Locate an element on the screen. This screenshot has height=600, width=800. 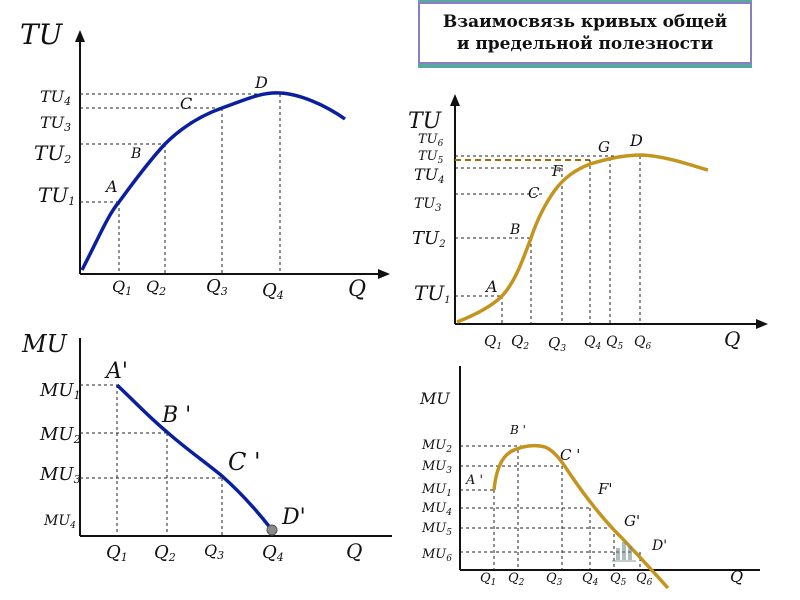
panel4-point-b: B ' is located at coordinates (517, 430).